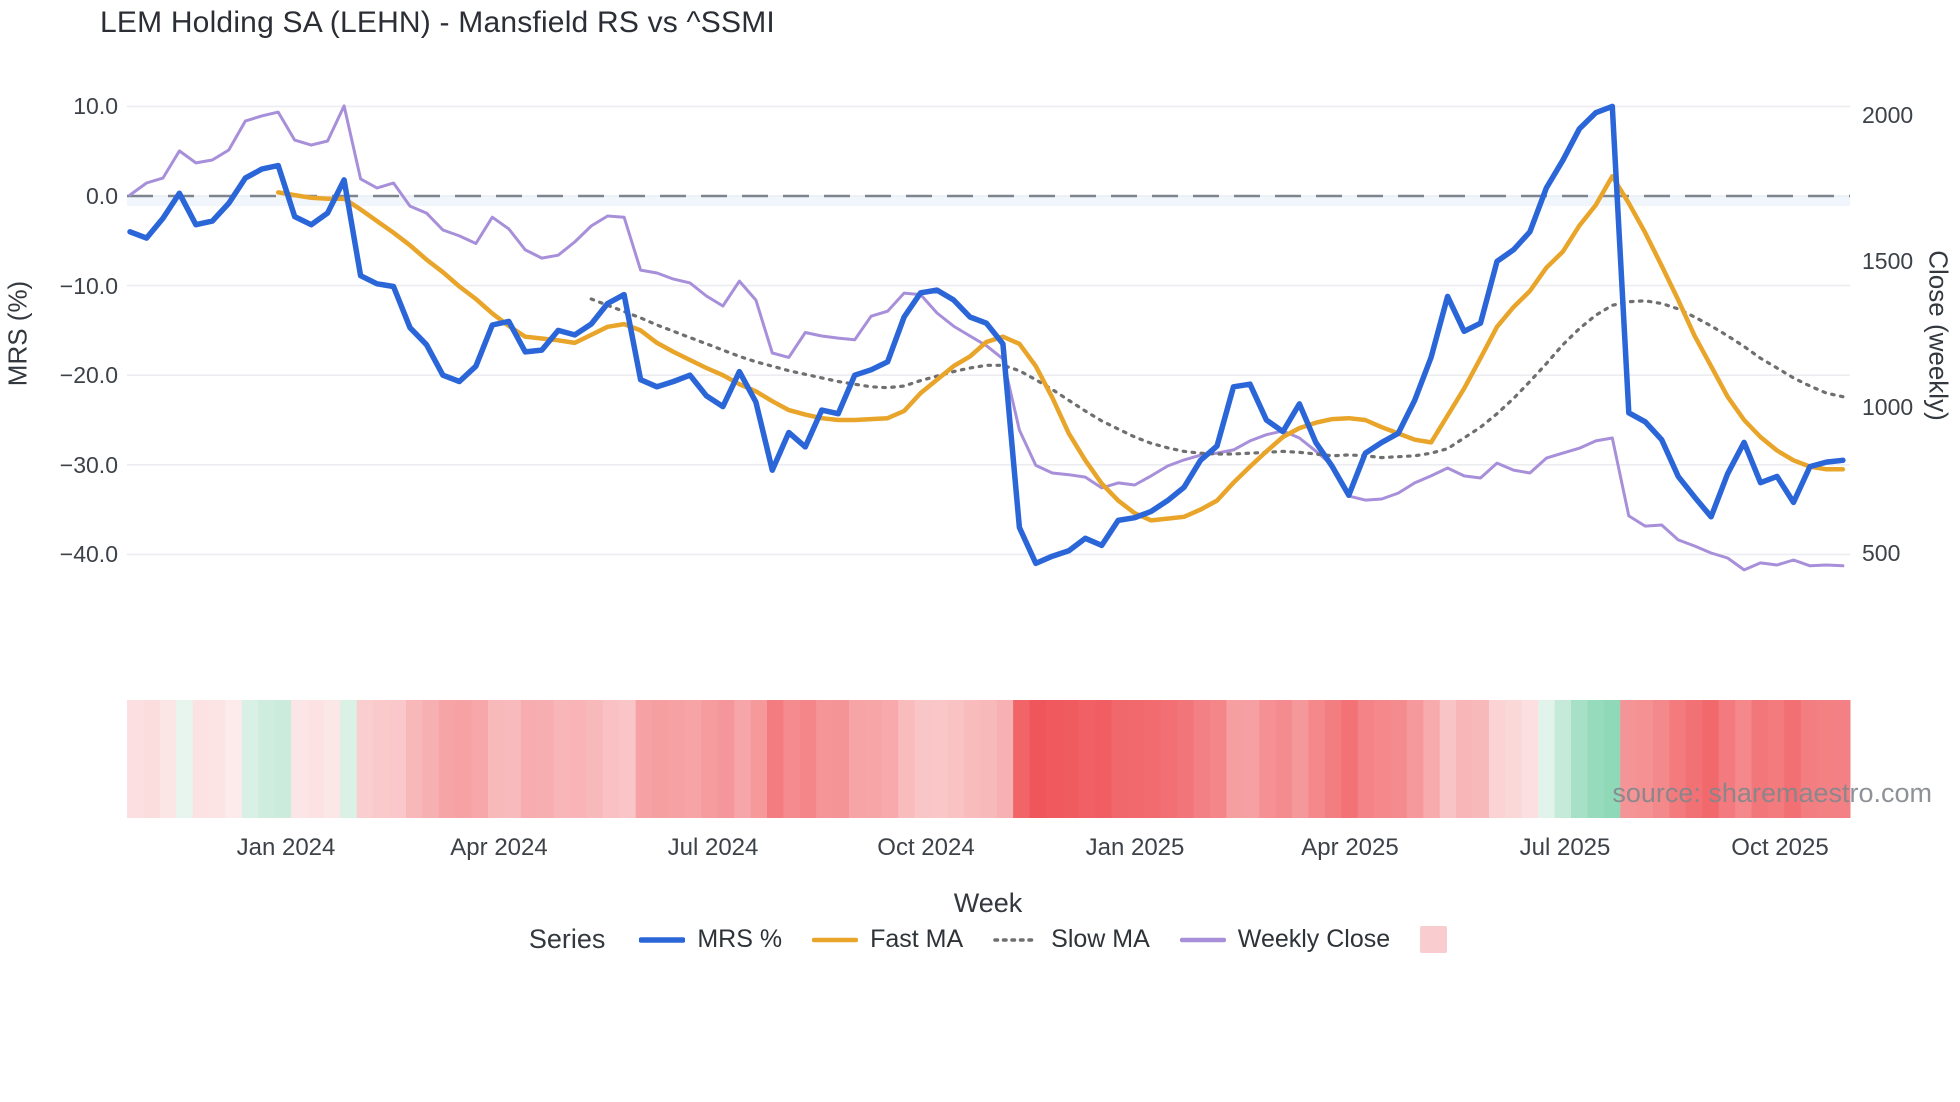 The image size is (1960, 1102). Describe the element at coordinates (740, 939) in the screenshot. I see `legend-label: MRS %` at that location.